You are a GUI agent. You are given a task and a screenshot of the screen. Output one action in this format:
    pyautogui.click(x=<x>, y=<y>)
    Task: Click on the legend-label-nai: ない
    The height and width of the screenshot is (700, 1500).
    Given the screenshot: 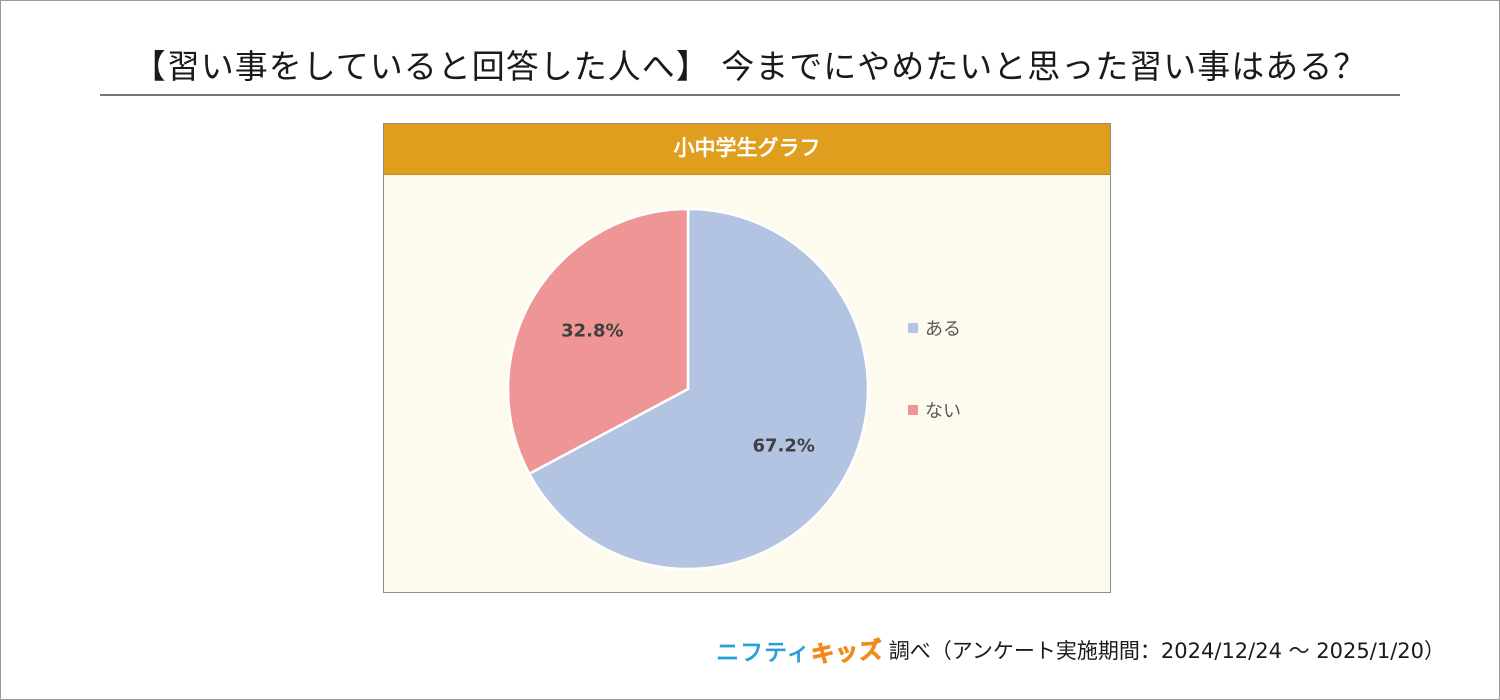 What is the action you would take?
    pyautogui.click(x=943, y=411)
    